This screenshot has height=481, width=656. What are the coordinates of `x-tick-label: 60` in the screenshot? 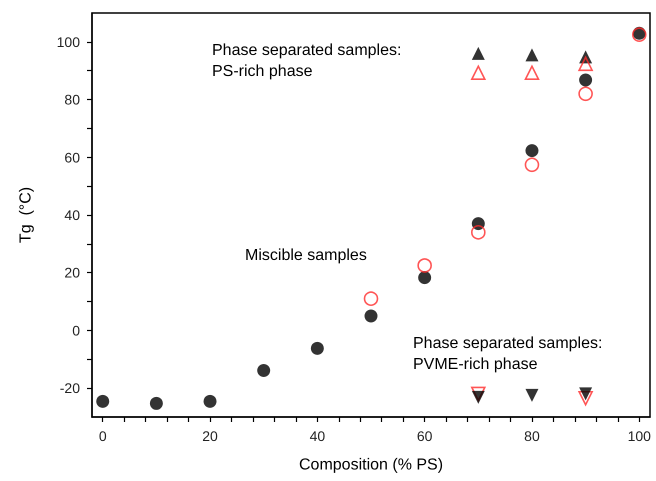 It's located at (424, 436).